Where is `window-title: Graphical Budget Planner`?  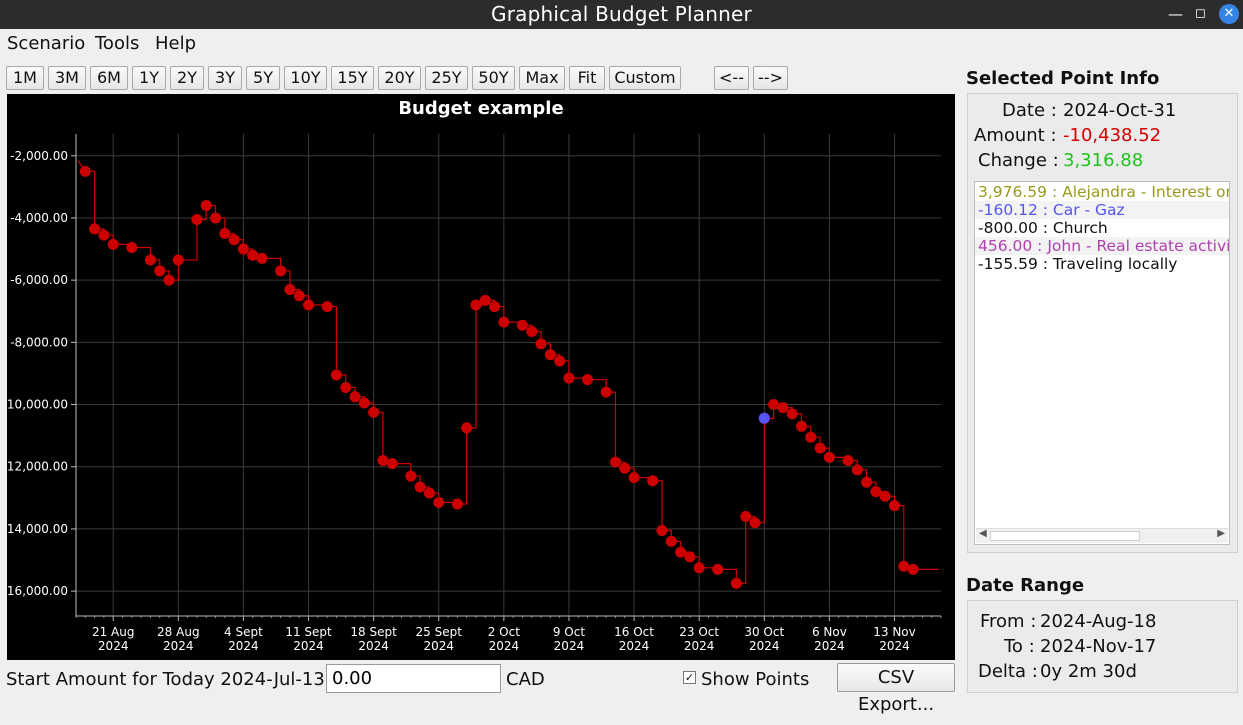
window-title: Graphical Budget Planner is located at coordinates (621, 14).